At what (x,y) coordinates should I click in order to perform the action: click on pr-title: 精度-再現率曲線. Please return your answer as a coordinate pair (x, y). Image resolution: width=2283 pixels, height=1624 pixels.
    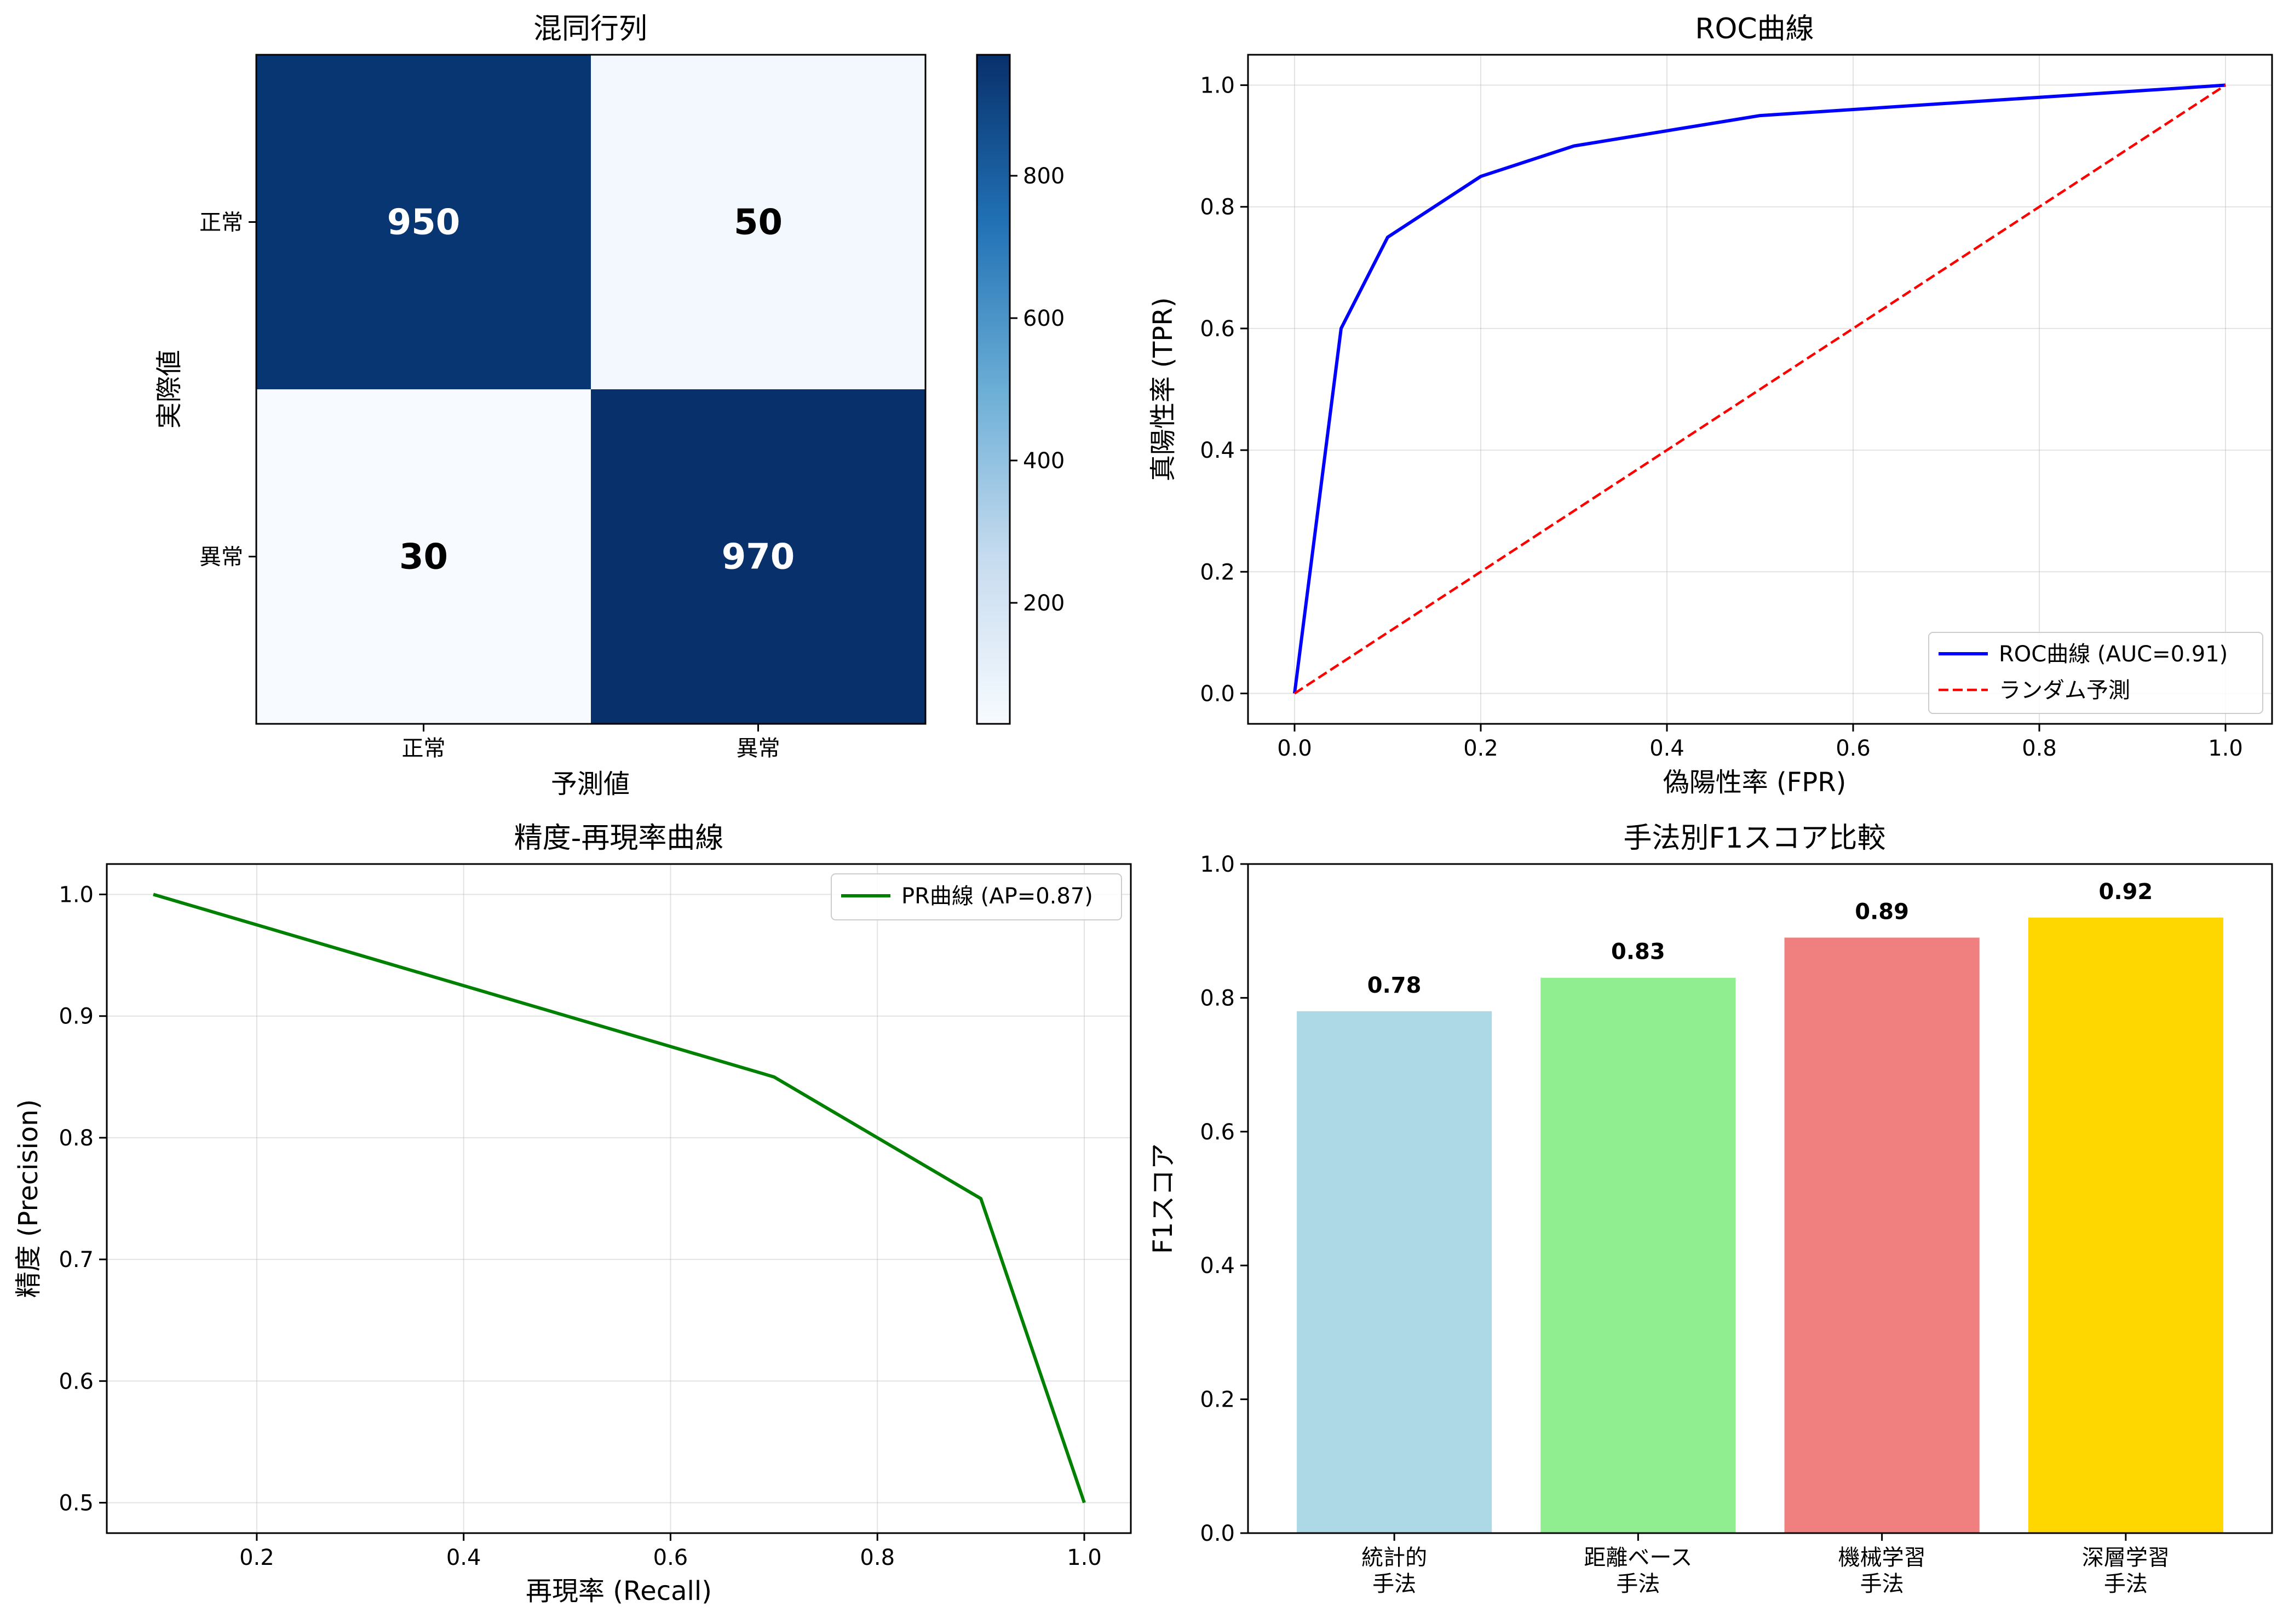
    Looking at the image, I should click on (619, 839).